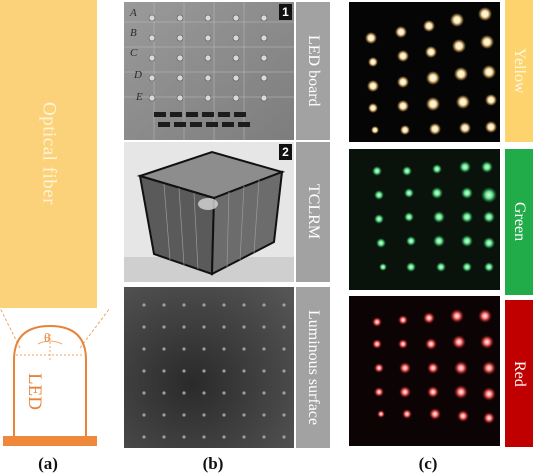 Image resolution: width=533 pixels, height=475 pixels. Describe the element at coordinates (431, 71) in the screenshot. I see `yellow-led-array` at that location.